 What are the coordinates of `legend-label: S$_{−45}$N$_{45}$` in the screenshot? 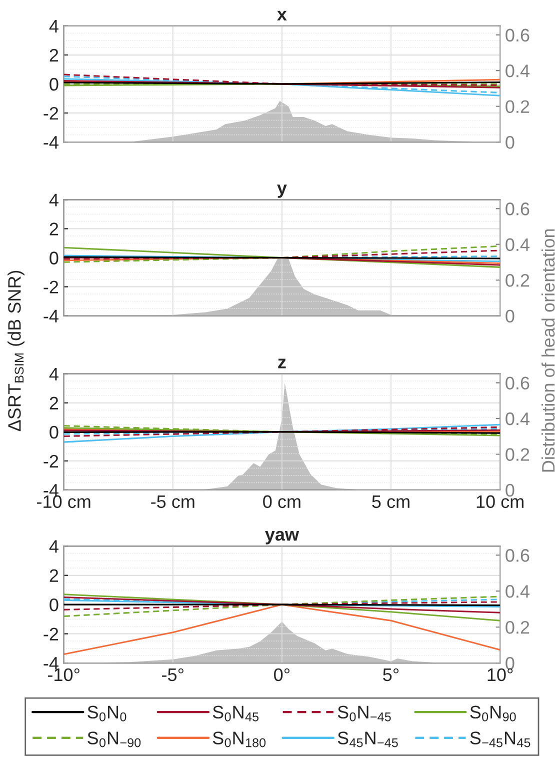 It's located at (500, 740).